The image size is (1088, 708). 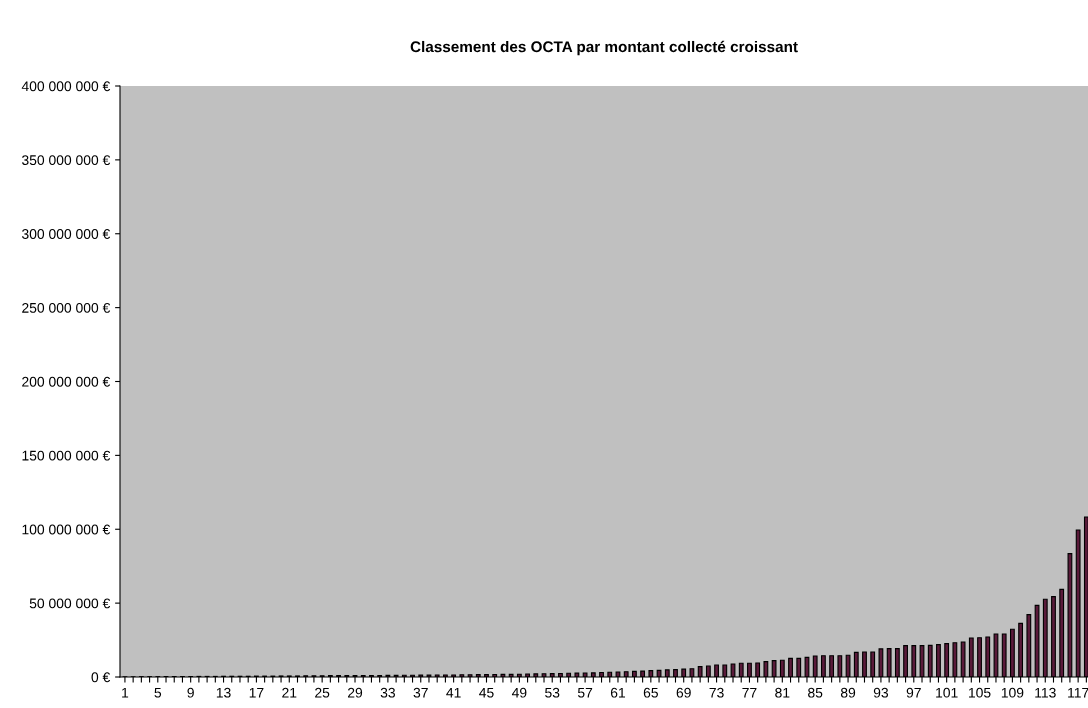 I want to click on y-tick-label: 100 000 000 €, so click(x=66, y=529).